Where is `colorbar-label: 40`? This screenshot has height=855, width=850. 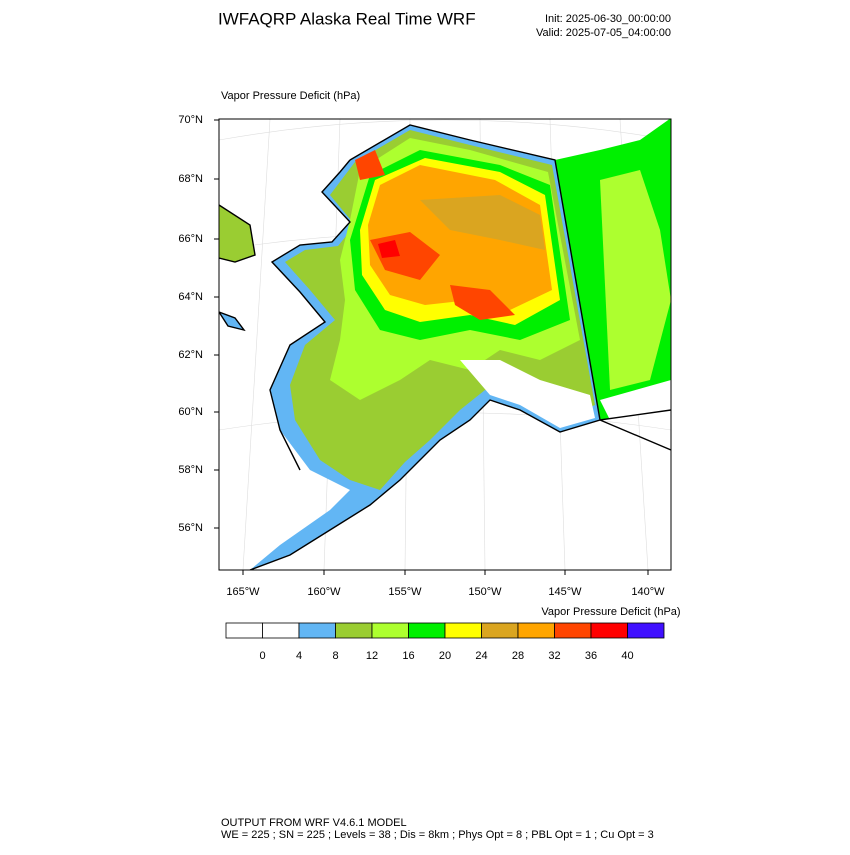 colorbar-label: 40 is located at coordinates (627, 656).